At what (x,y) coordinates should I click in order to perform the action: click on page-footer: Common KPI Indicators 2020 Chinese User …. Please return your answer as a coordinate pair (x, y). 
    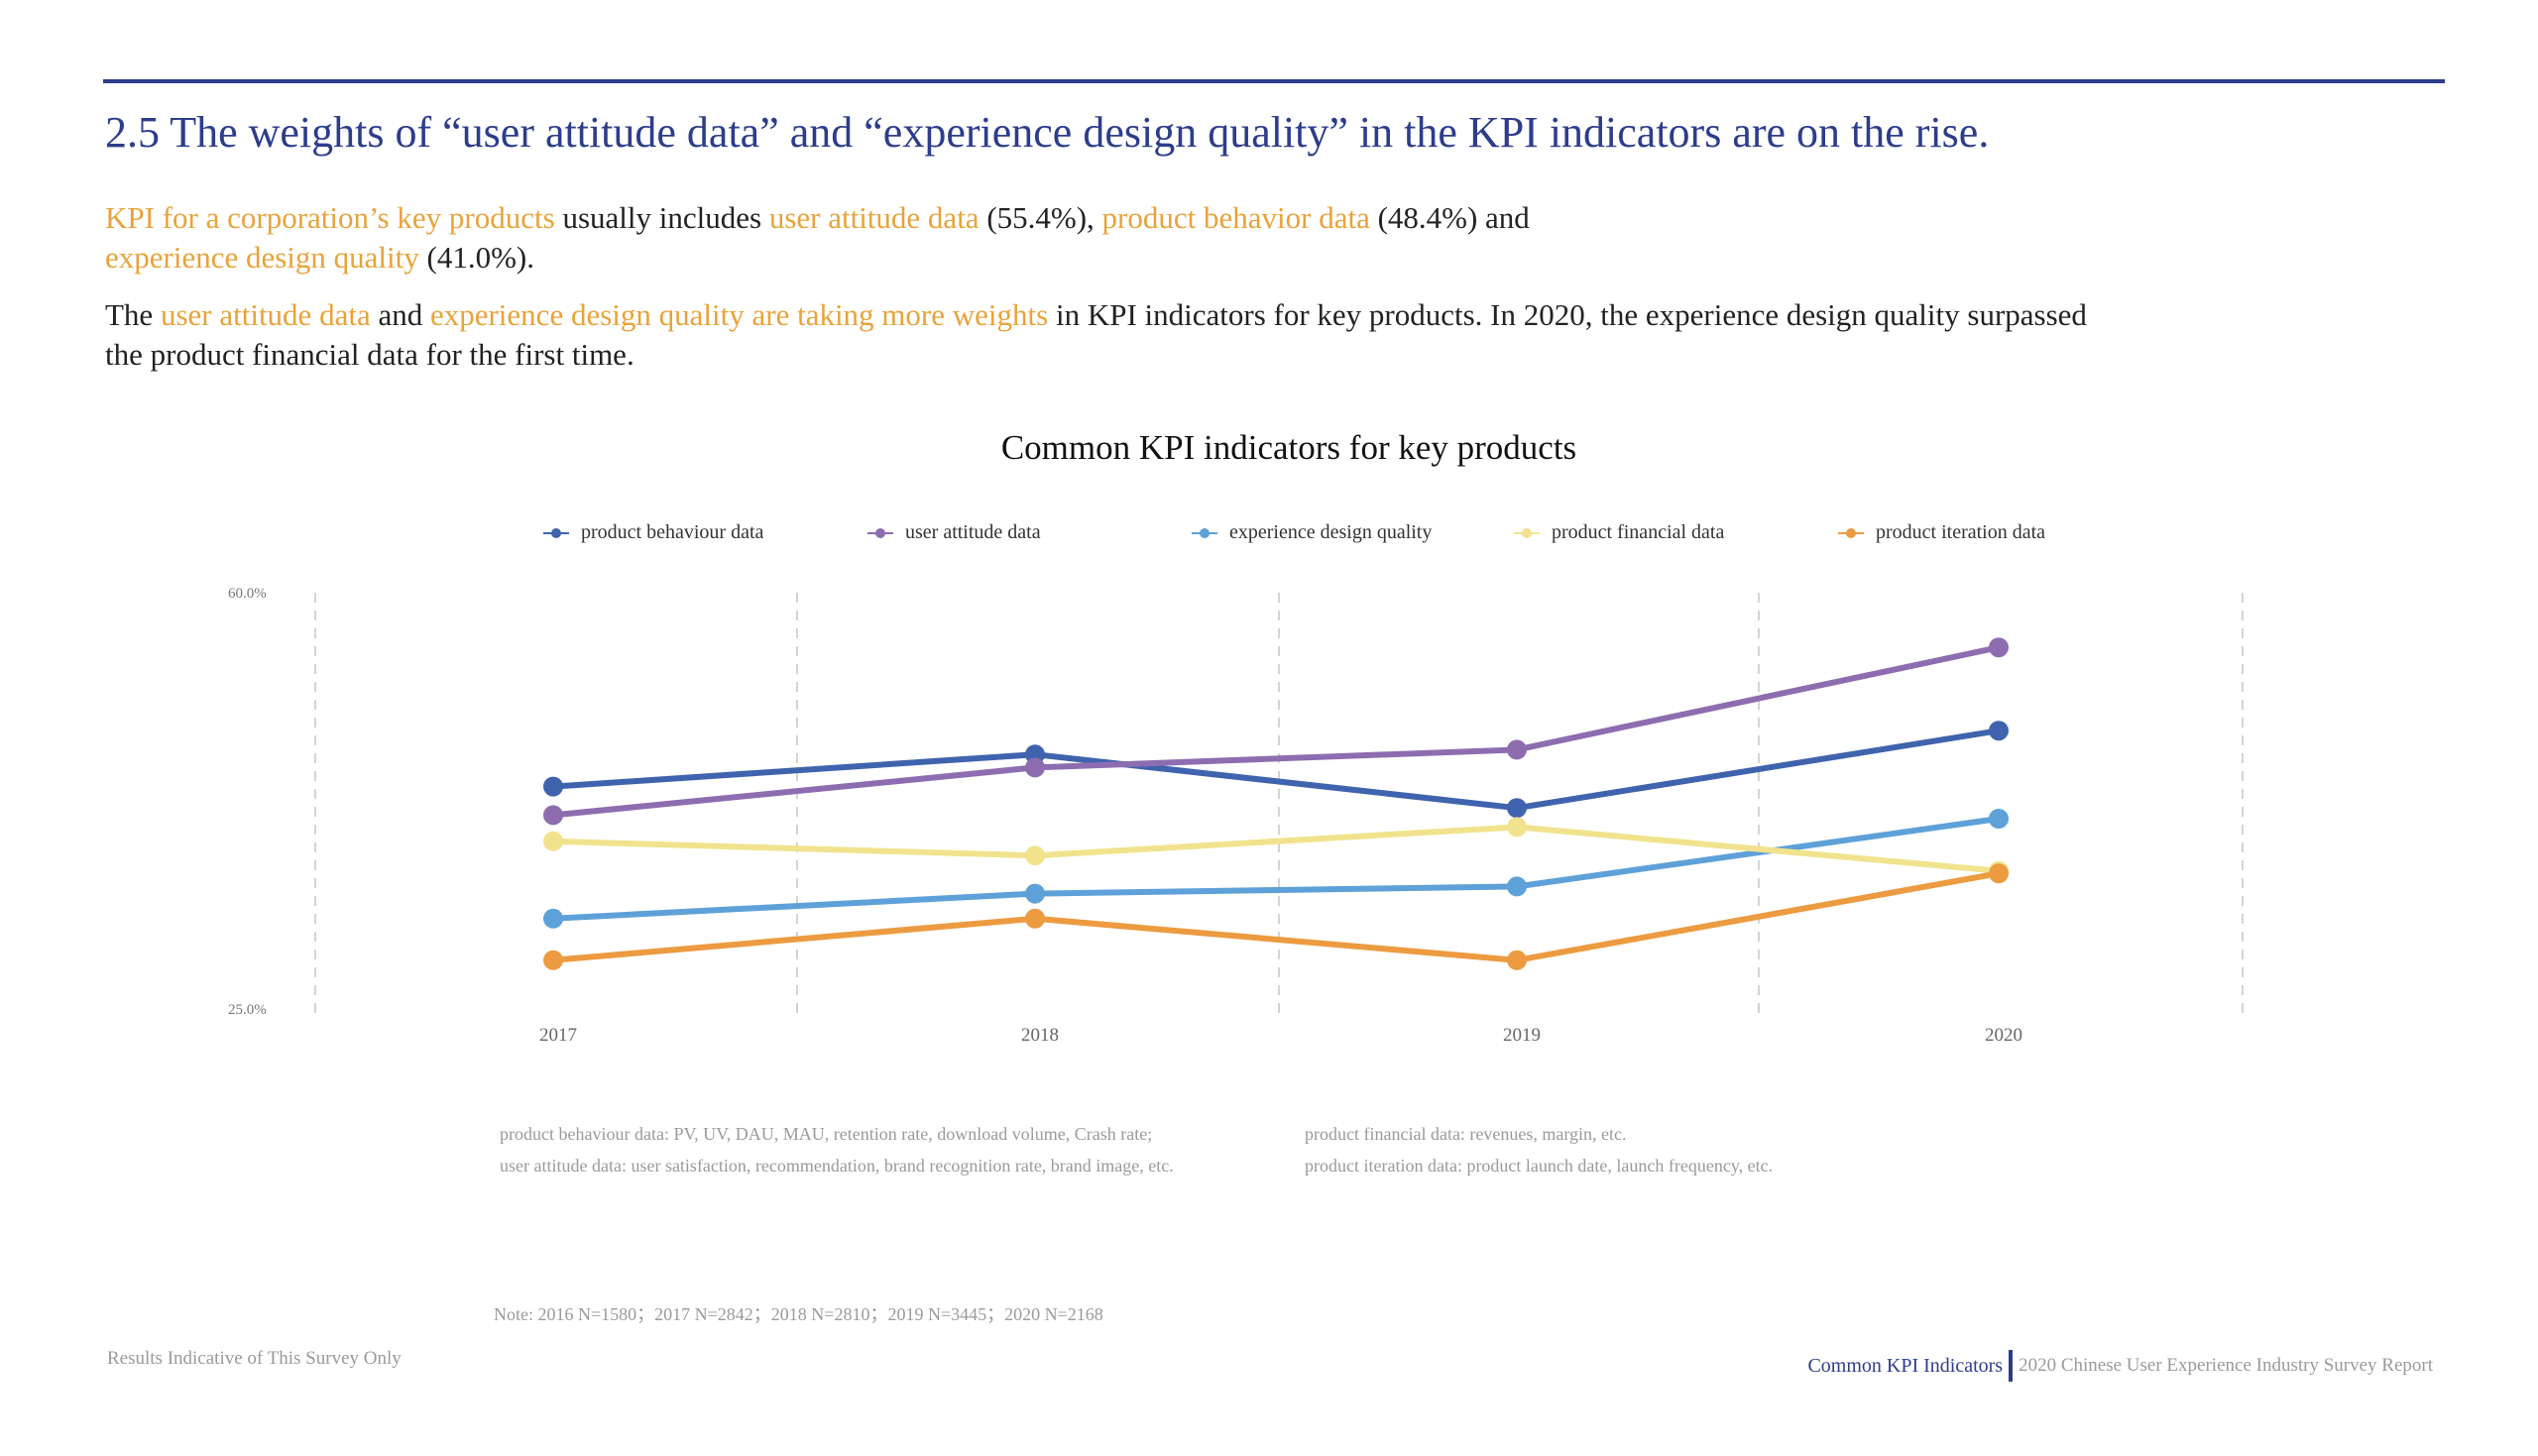
    Looking at the image, I should click on (2120, 1366).